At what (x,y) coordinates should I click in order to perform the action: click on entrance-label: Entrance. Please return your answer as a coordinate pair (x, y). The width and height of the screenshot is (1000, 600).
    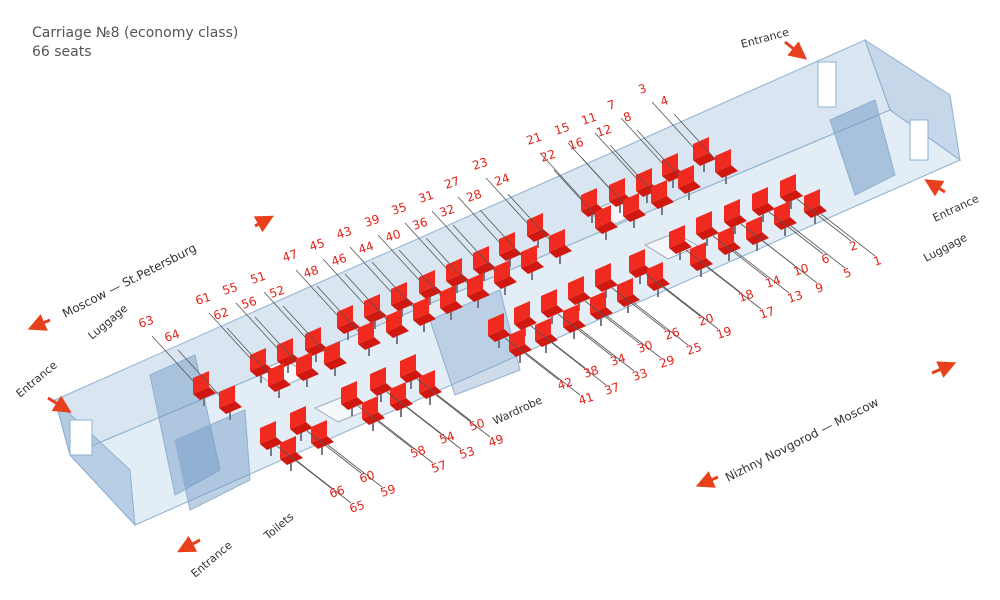
    Looking at the image, I should click on (764, 38).